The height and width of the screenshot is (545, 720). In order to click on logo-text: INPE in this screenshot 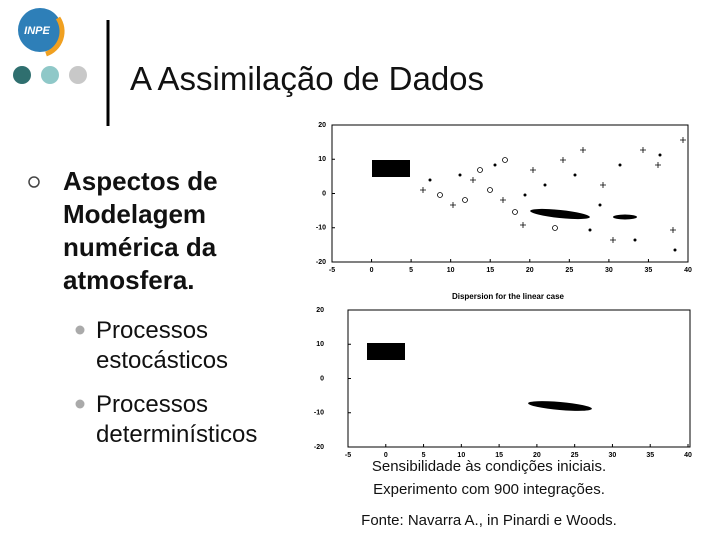, I will do `click(37, 31)`.